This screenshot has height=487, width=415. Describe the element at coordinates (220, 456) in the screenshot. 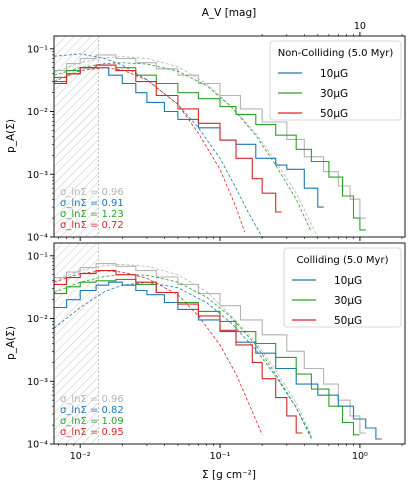

I see `x-tick-label: 10⁻¹` at that location.